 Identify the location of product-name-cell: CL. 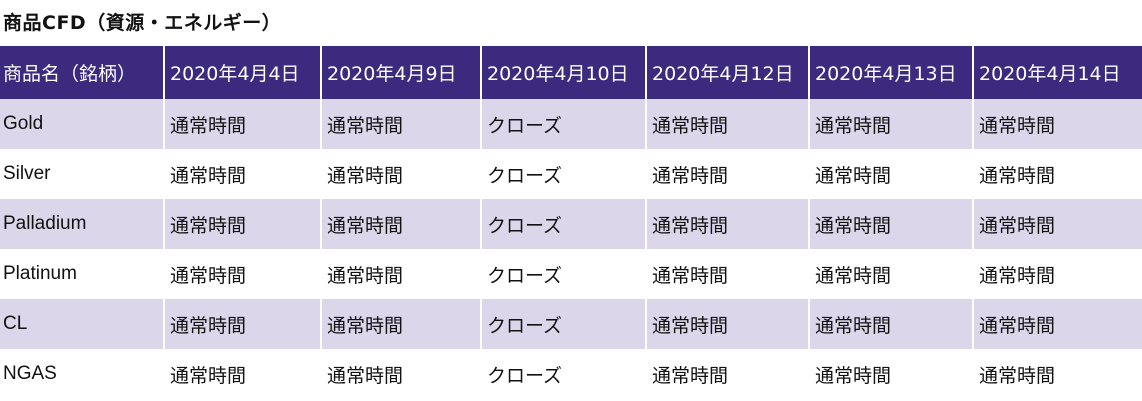
(81, 324).